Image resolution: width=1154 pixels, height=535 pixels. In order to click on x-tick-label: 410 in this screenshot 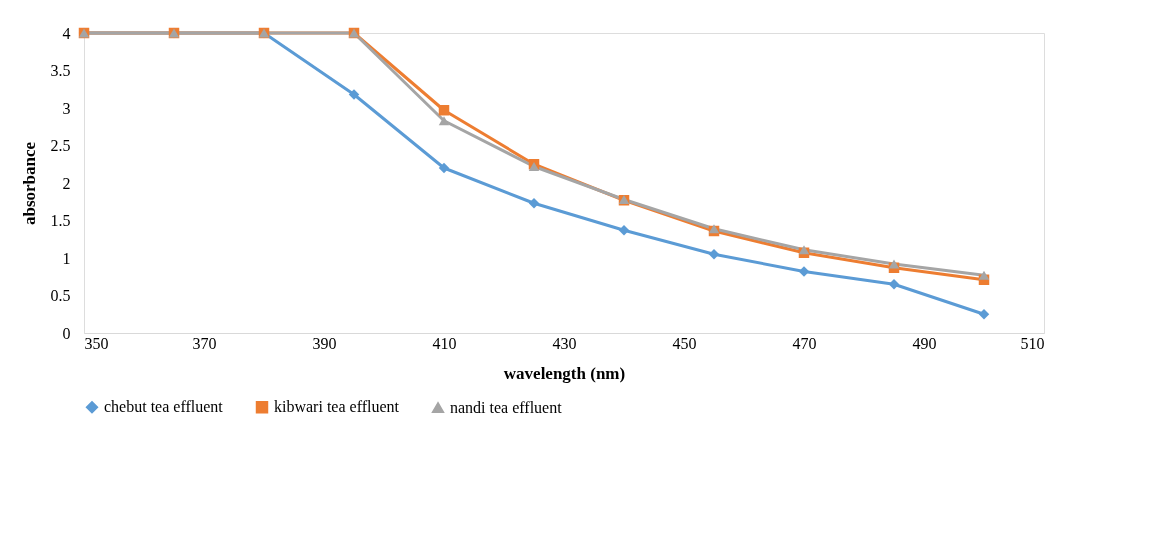, I will do `click(444, 343)`.